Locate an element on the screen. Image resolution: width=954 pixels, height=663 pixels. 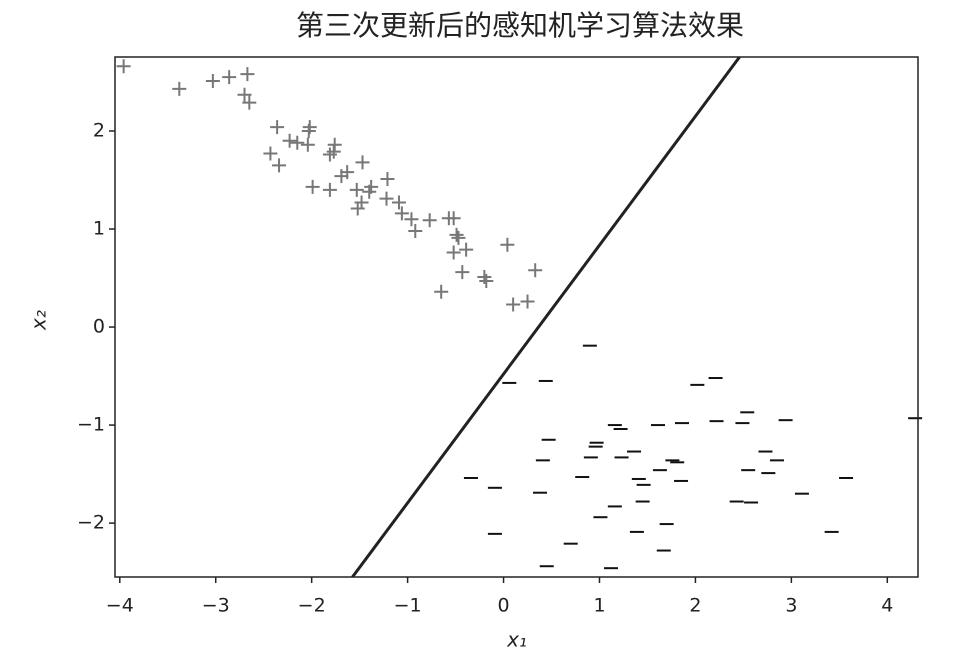
chart-title: 第三次更新后的感知机学习算法效果 is located at coordinates (520, 25).